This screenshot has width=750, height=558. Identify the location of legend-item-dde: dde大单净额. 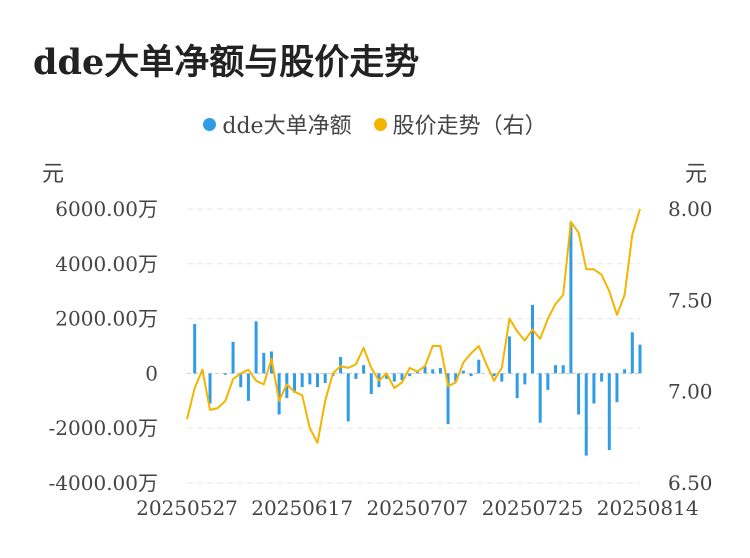
(277, 124).